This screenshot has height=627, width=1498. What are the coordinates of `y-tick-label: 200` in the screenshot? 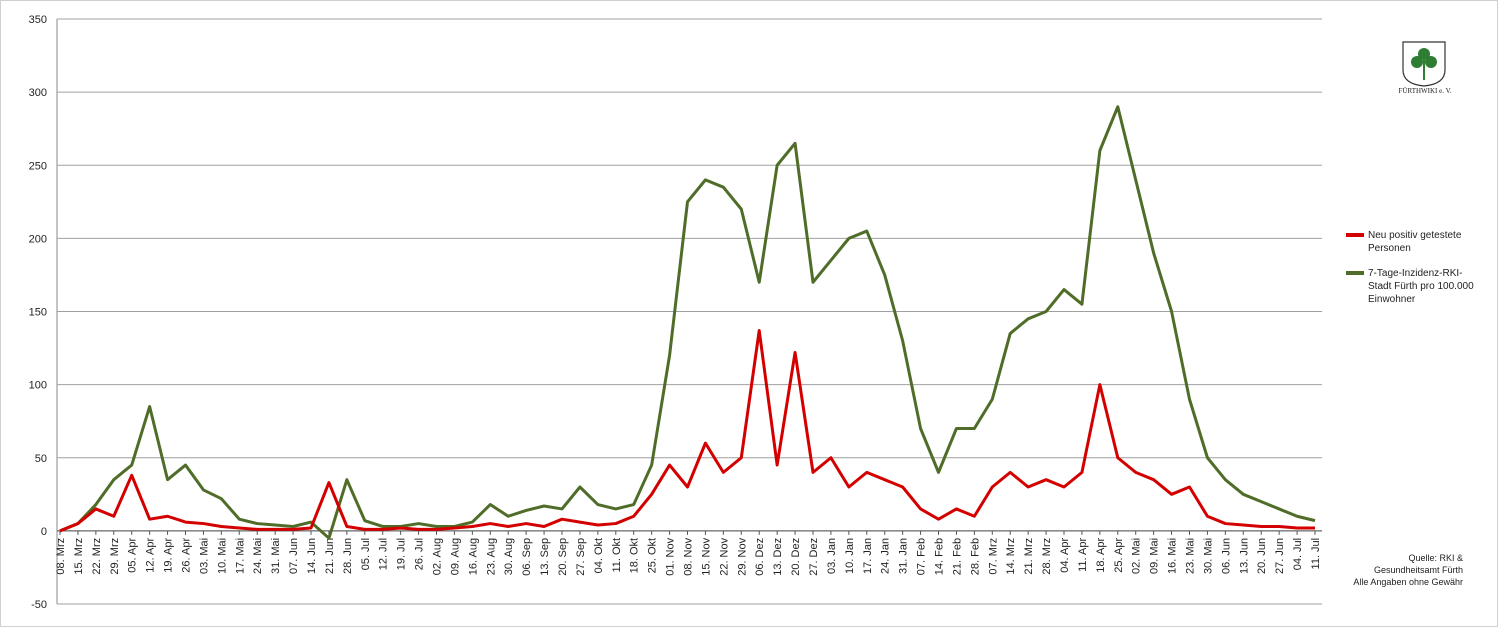 It's located at (38, 239).